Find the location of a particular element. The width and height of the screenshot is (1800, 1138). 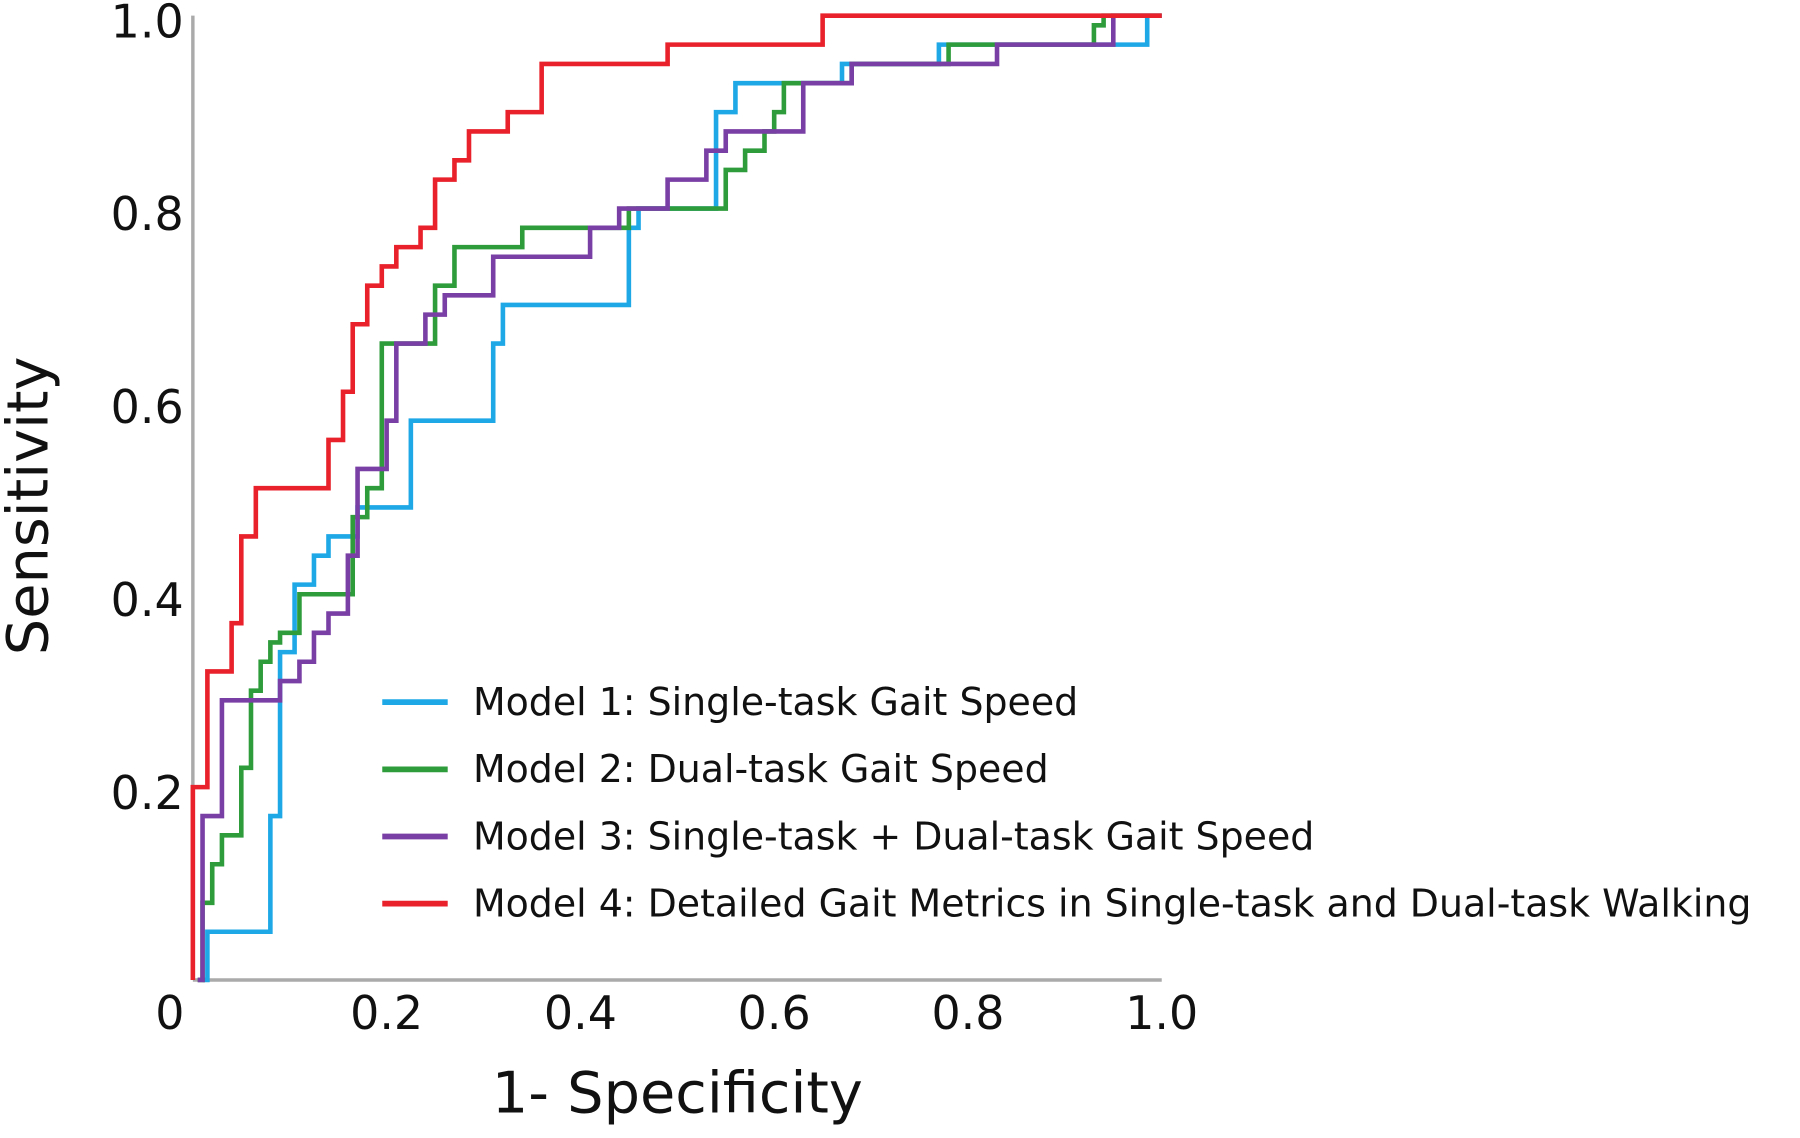

y-tick-label: 0.6 is located at coordinates (147, 407).